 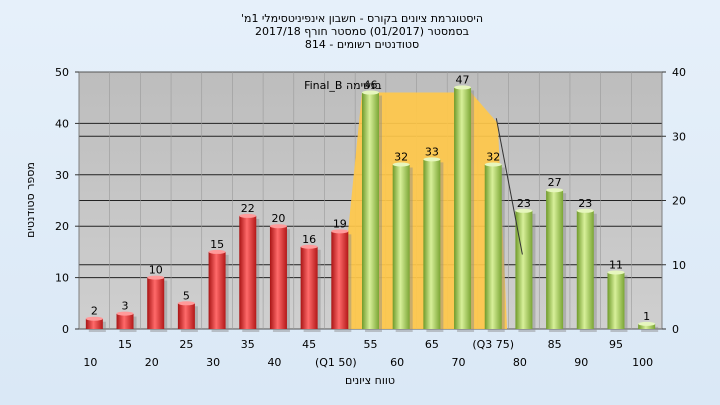 I want to click on annotation-label: Final_B בנשימה, so click(x=343, y=85).